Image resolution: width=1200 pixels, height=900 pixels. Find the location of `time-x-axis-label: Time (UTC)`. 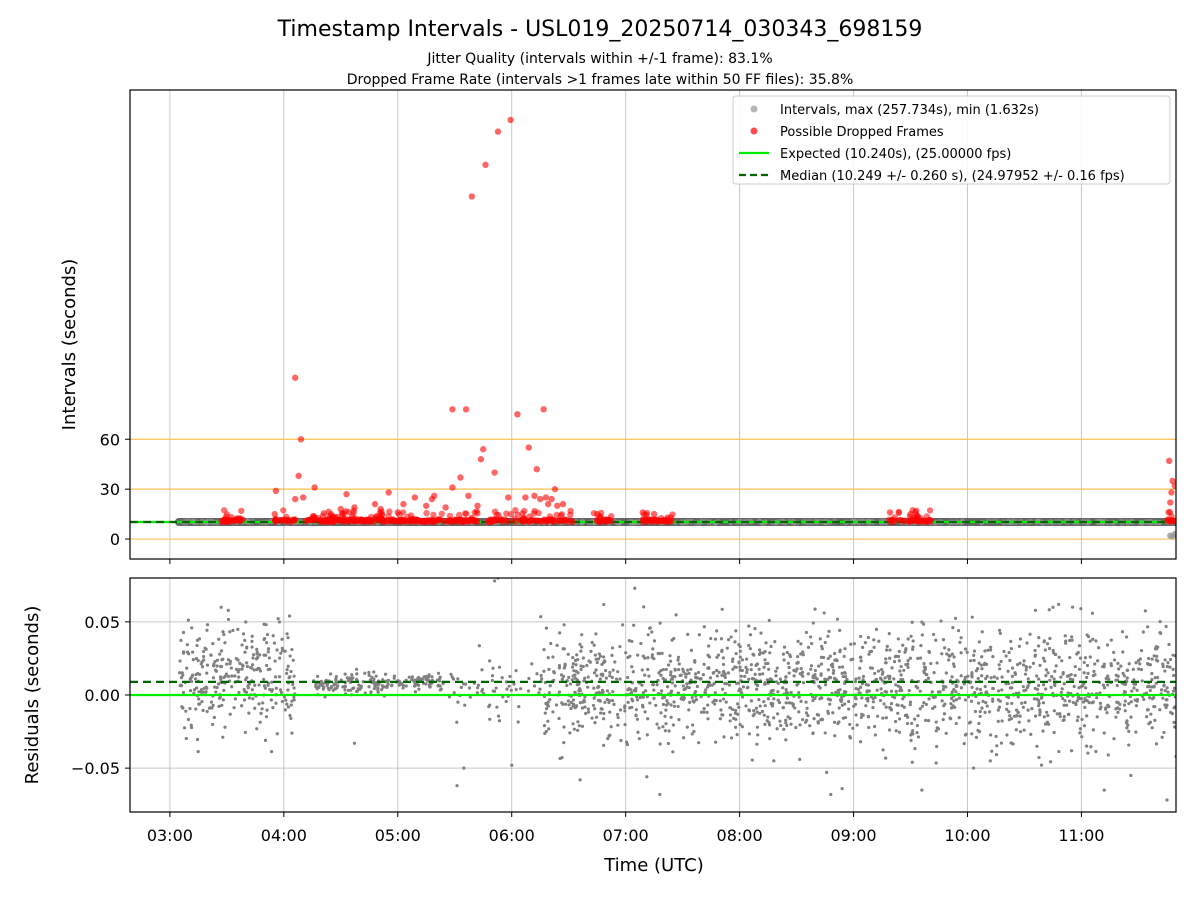

time-x-axis-label: Time (UTC) is located at coordinates (653, 865).